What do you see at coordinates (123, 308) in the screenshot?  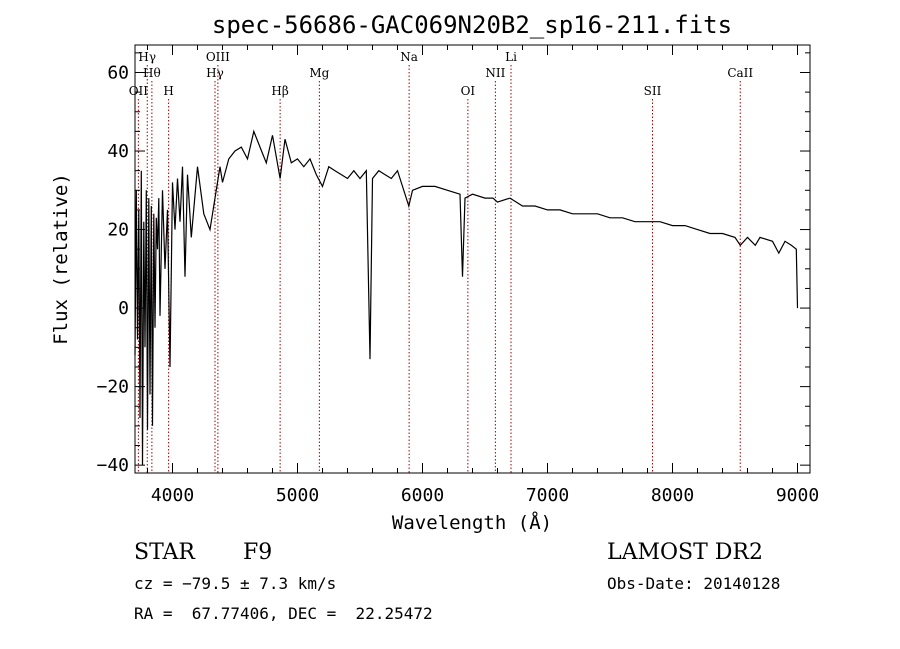 I see `y-tick-label: 0` at bounding box center [123, 308].